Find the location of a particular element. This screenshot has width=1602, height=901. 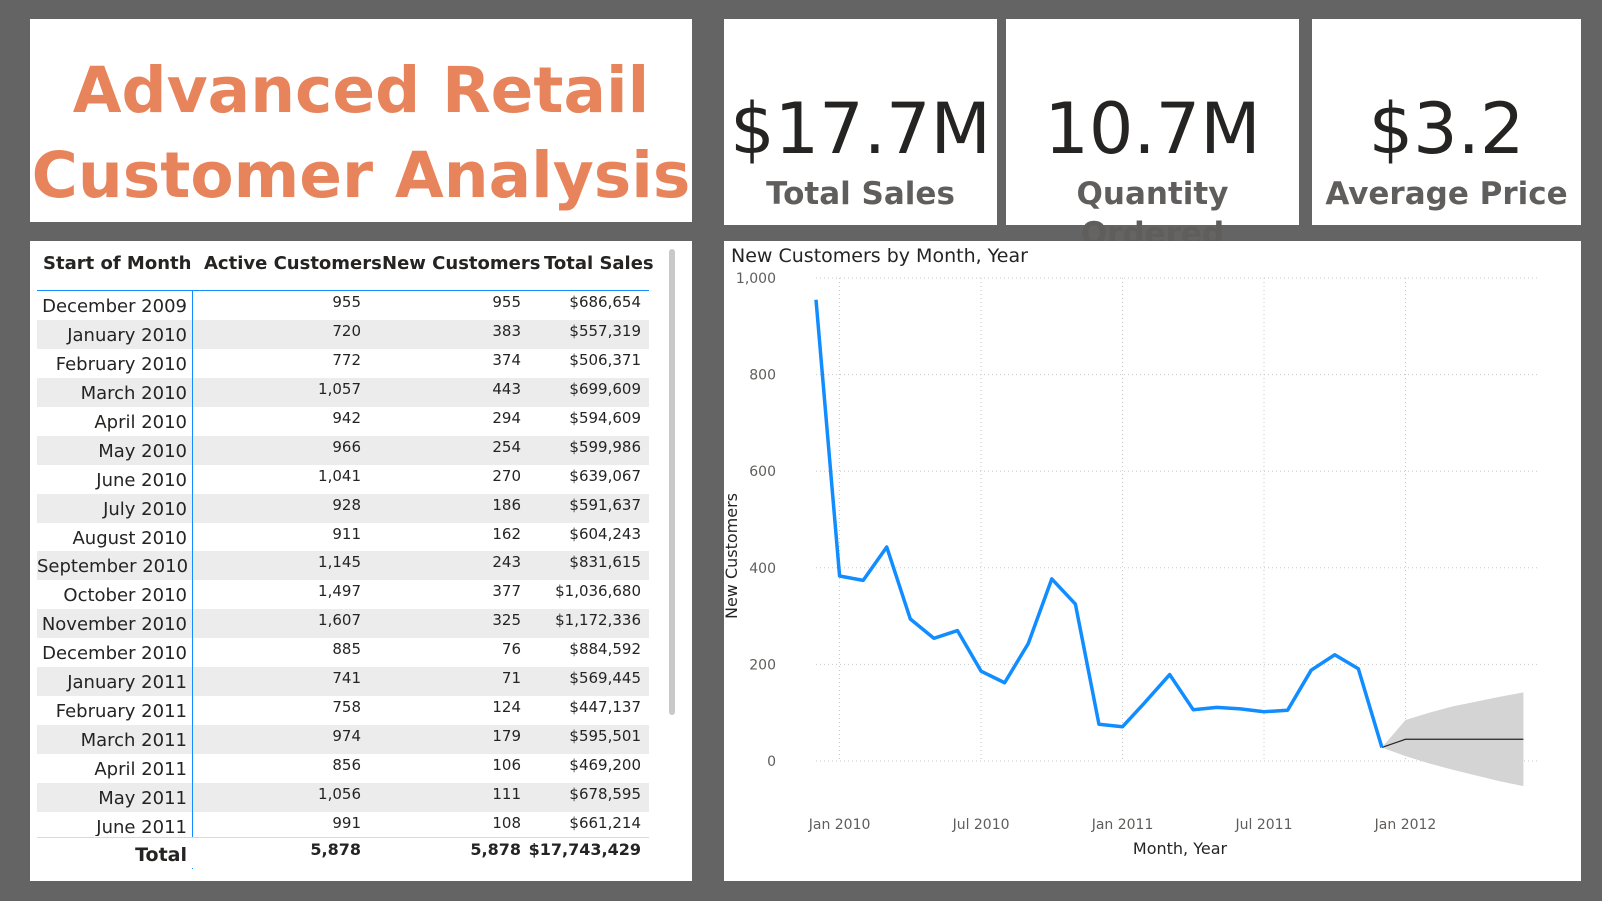

table-row: March 2011 974 179 $595,501 is located at coordinates (343, 739).